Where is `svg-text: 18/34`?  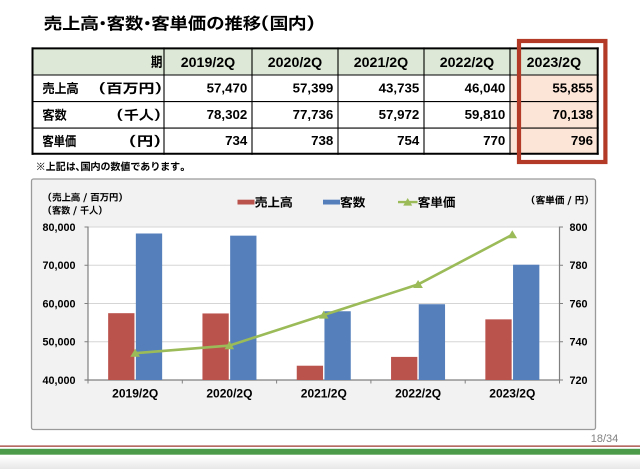
svg-text: 18/34 is located at coordinates (605, 439).